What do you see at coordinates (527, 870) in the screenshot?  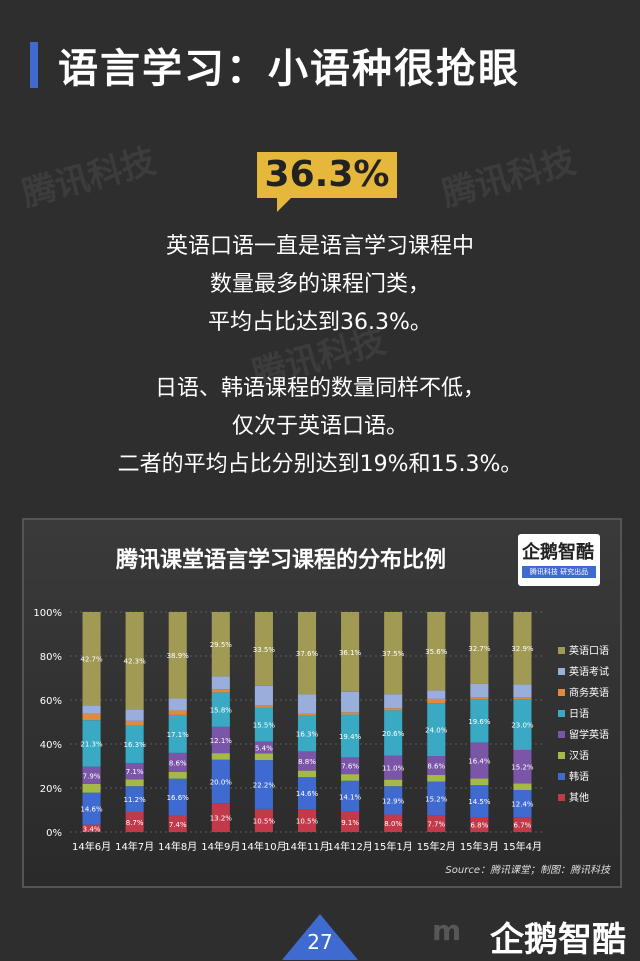 I see `chart-source: Source：腾讯课堂；制图：腾讯科技` at bounding box center [527, 870].